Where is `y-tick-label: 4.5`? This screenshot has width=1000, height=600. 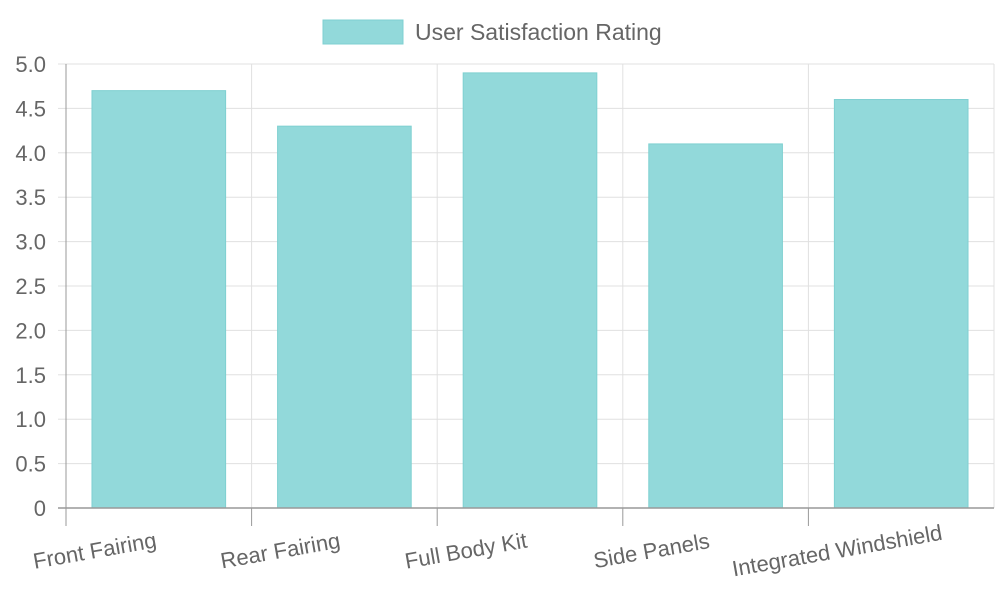
y-tick-label: 4.5 is located at coordinates (30, 108).